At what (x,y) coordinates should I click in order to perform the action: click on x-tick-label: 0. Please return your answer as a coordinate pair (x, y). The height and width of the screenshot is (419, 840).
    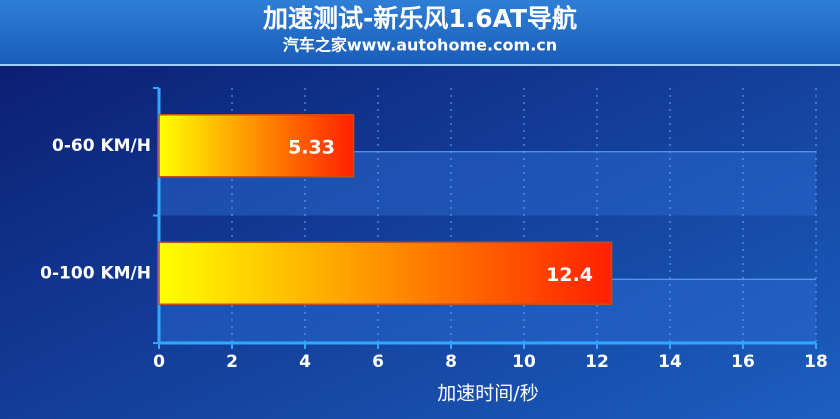
    Looking at the image, I should click on (159, 362).